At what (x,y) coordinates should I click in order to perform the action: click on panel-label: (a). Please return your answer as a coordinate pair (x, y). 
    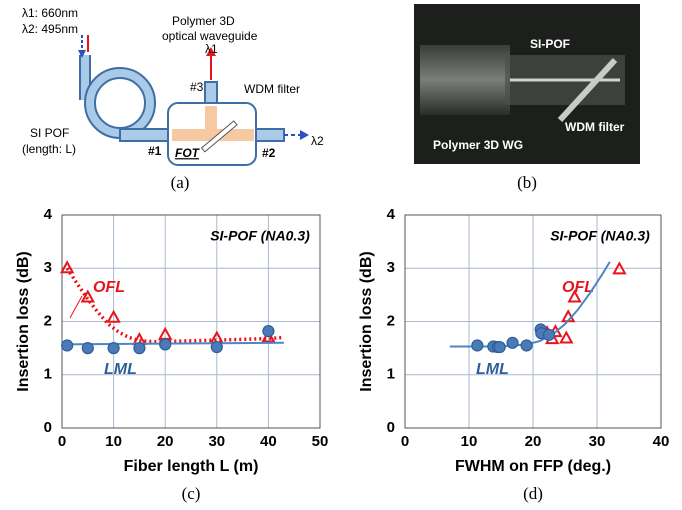
    Looking at the image, I should click on (180, 182).